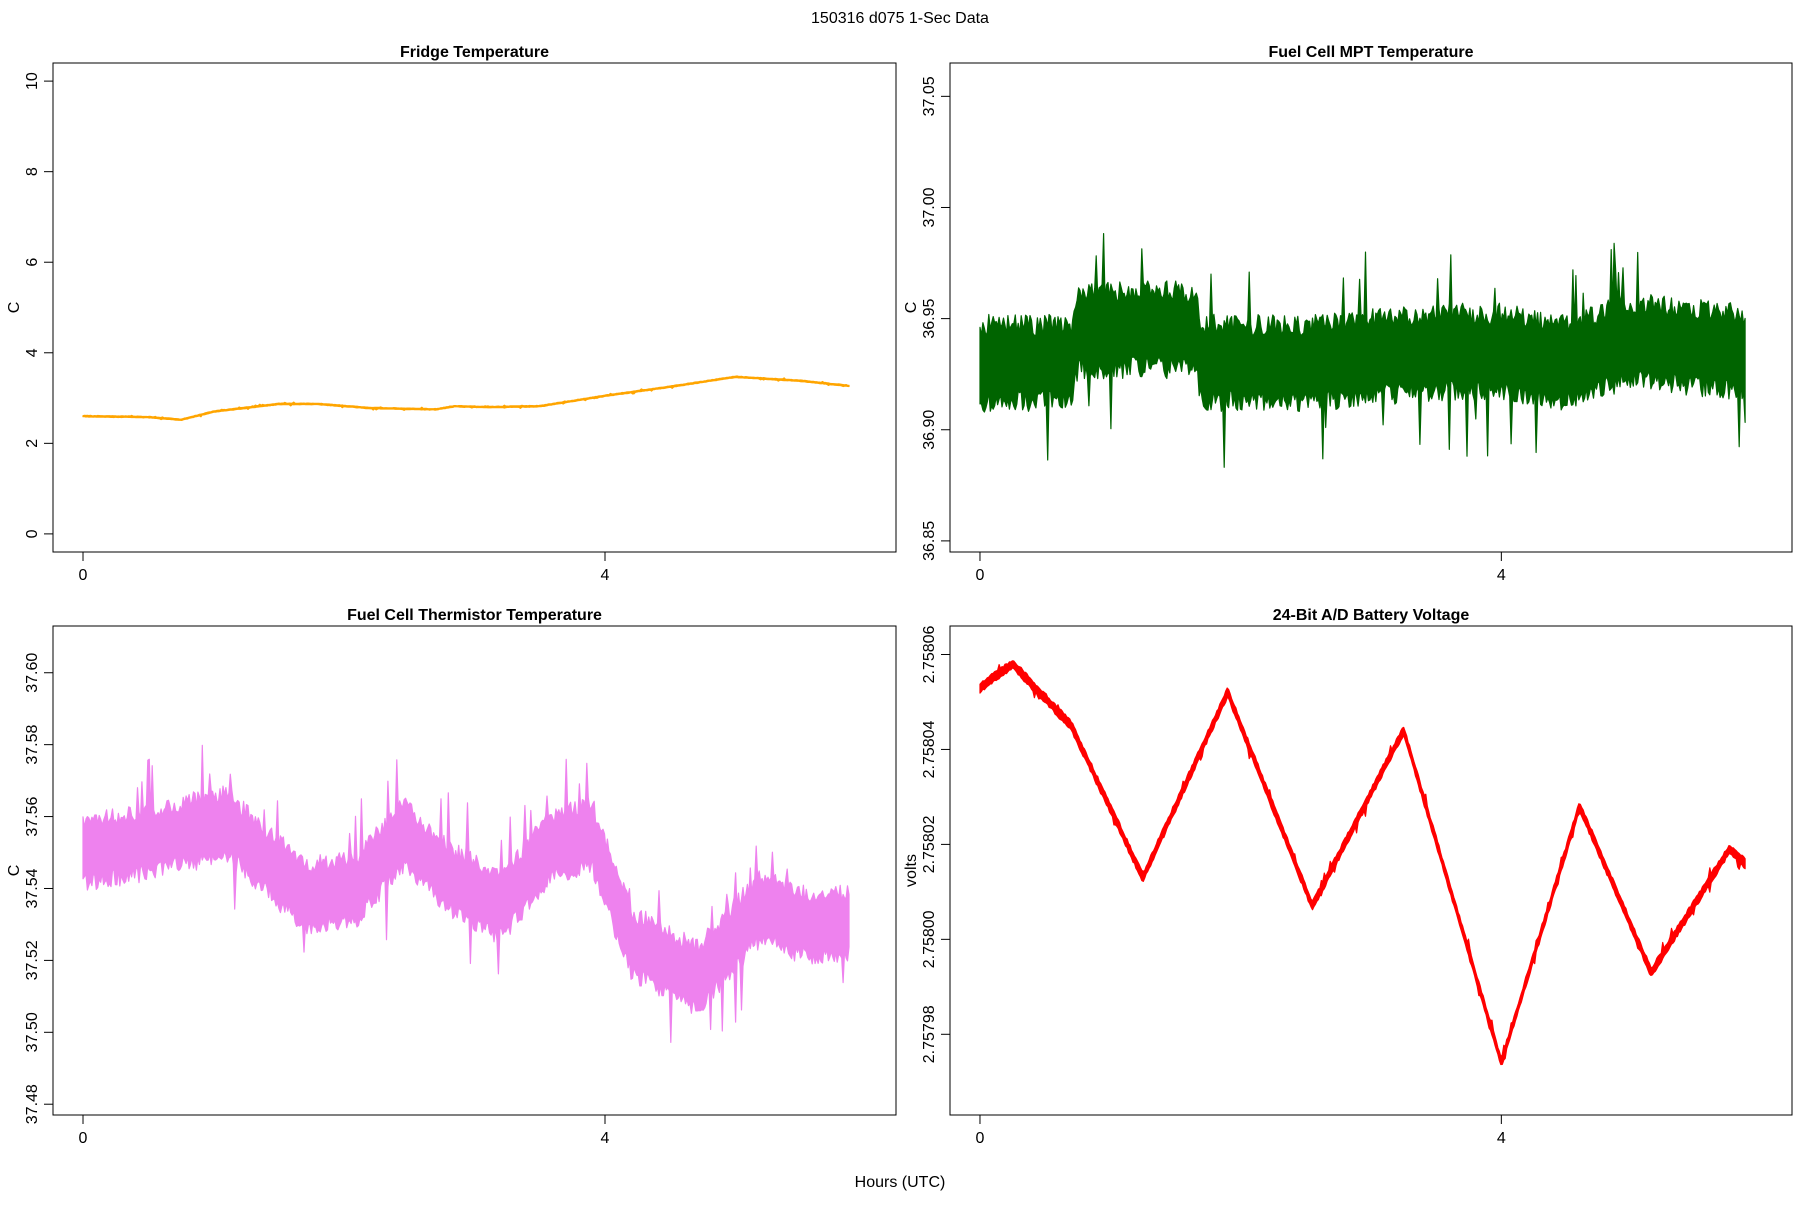 Image resolution: width=1800 pixels, height=1205 pixels. I want to click on y-tick-label: 37.58, so click(32, 745).